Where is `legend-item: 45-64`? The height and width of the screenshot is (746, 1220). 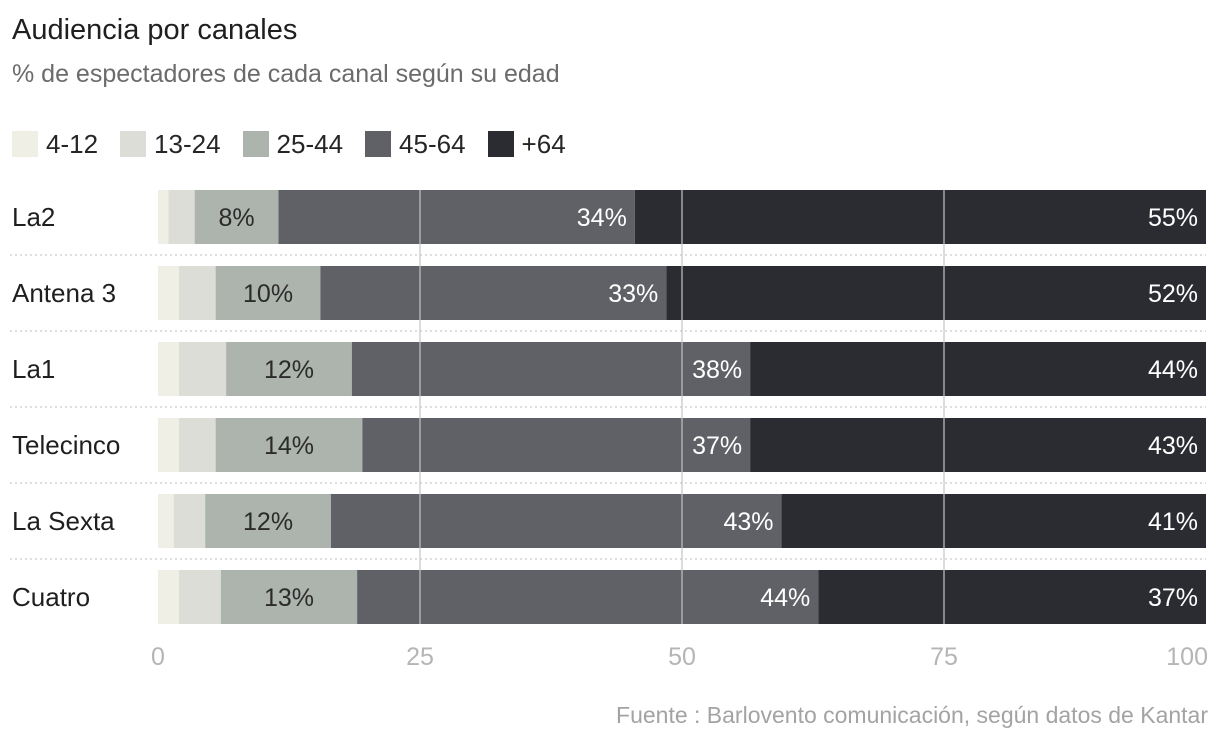
legend-item: 45-64 is located at coordinates (415, 144).